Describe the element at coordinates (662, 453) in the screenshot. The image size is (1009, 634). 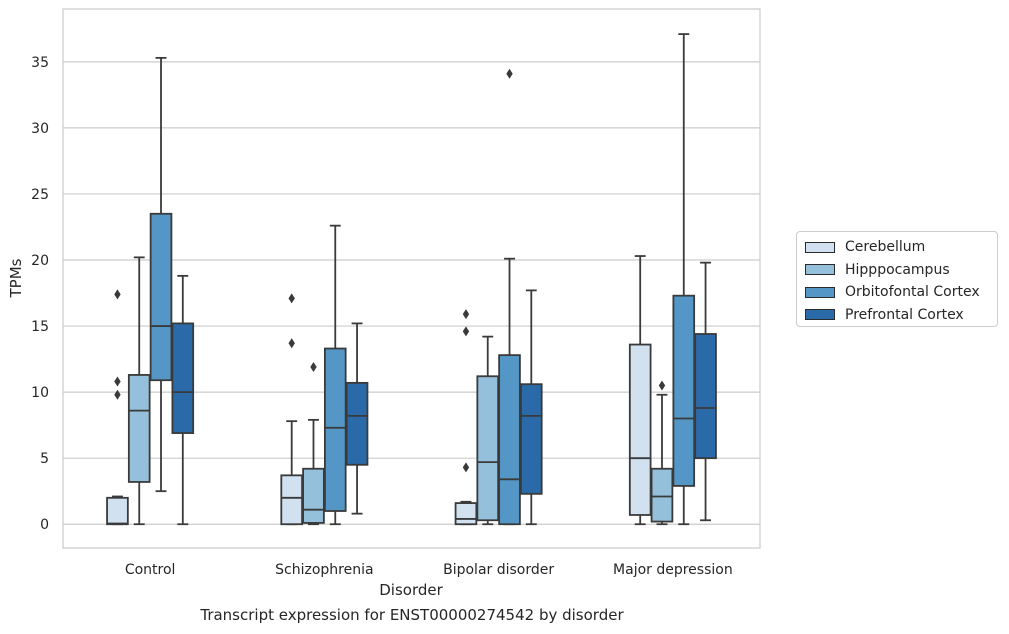
I see `box-hipppocampus-major-depression` at that location.